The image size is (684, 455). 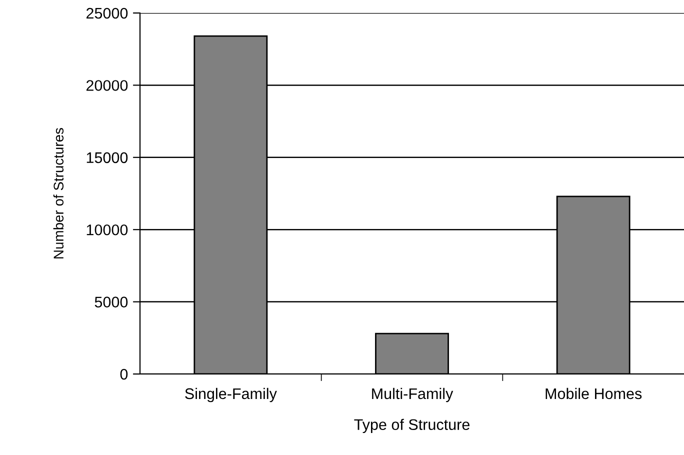 What do you see at coordinates (107, 85) in the screenshot?
I see `y-tick-label: 20000` at bounding box center [107, 85].